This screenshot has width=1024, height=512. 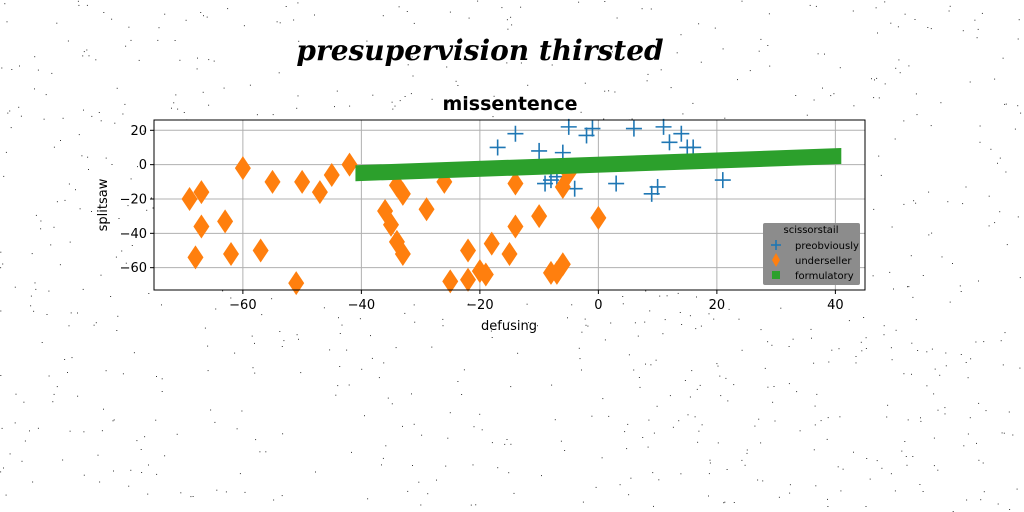 I want to click on legend-label: underseller, so click(x=823, y=261).